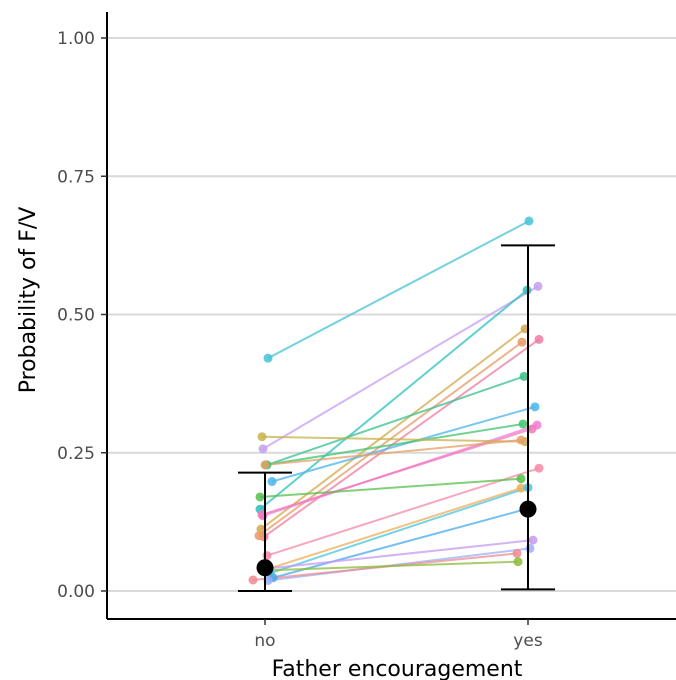 The height and width of the screenshot is (680, 676). Describe the element at coordinates (76, 177) in the screenshot. I see `y-tick-label: 0.75` at that location.